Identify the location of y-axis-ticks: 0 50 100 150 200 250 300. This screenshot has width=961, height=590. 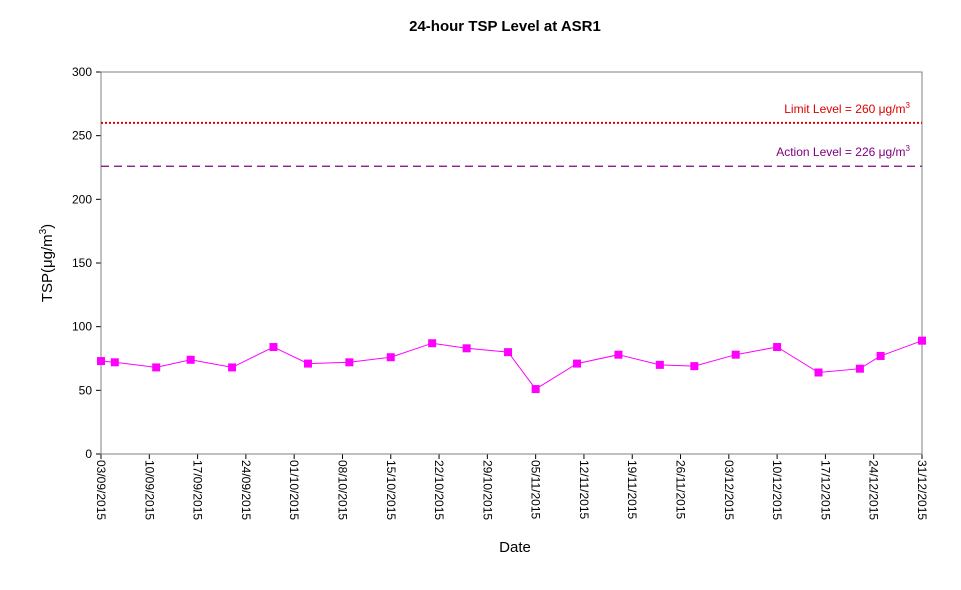
(86, 263).